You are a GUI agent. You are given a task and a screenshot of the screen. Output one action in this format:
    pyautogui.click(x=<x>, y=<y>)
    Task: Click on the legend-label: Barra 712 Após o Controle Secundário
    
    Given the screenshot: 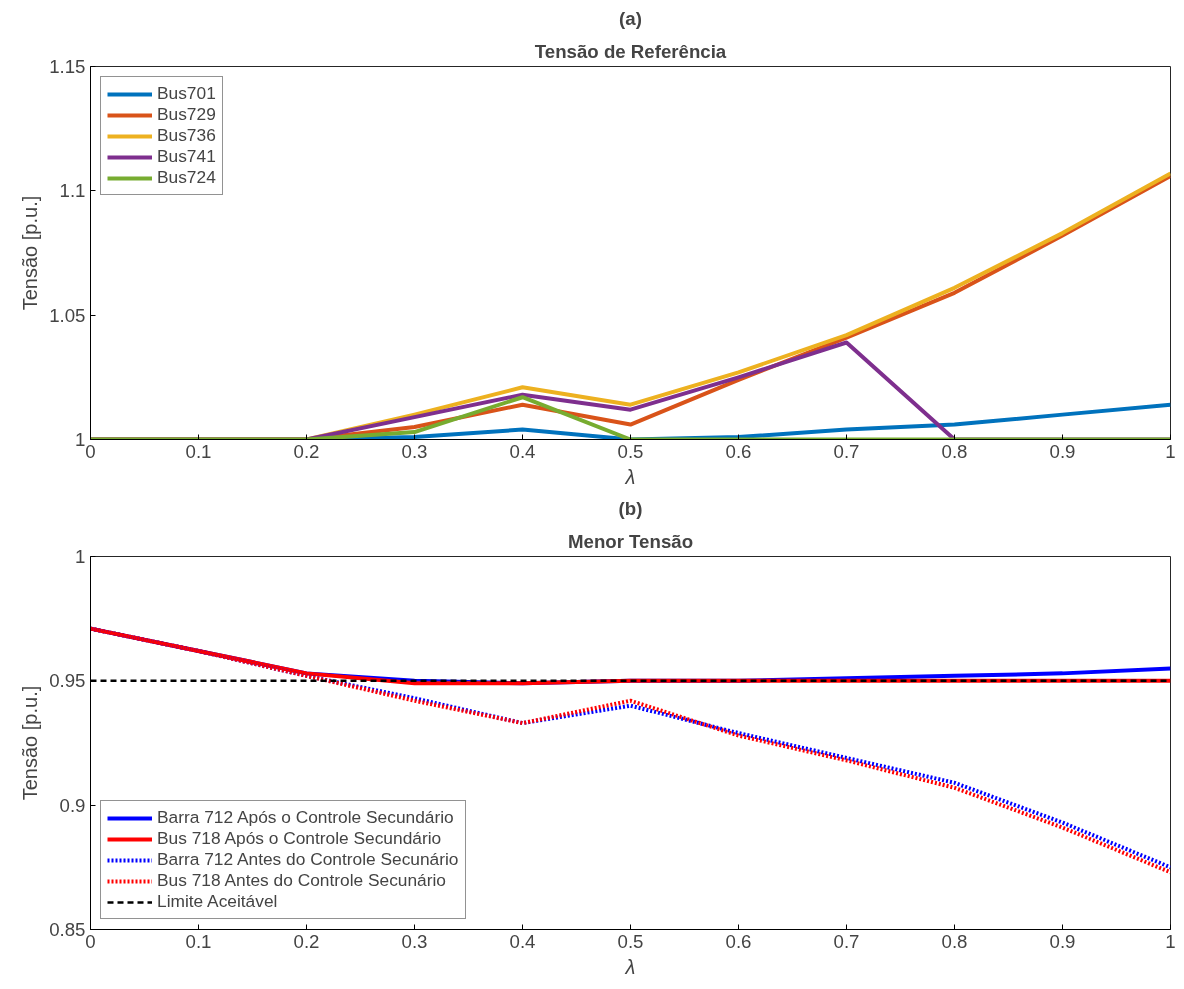 What is the action you would take?
    pyautogui.click(x=305, y=817)
    